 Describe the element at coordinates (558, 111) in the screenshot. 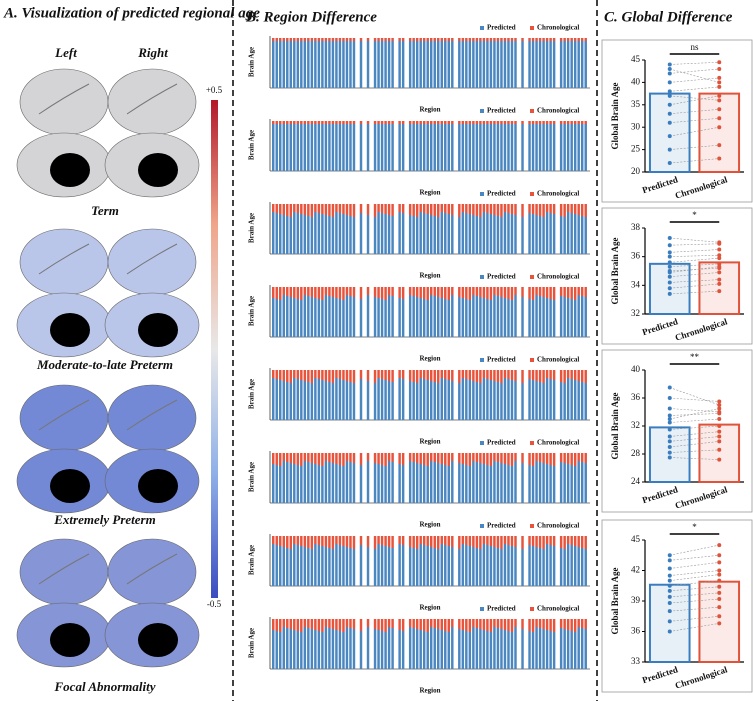

I see `legend-label: Chronological` at that location.